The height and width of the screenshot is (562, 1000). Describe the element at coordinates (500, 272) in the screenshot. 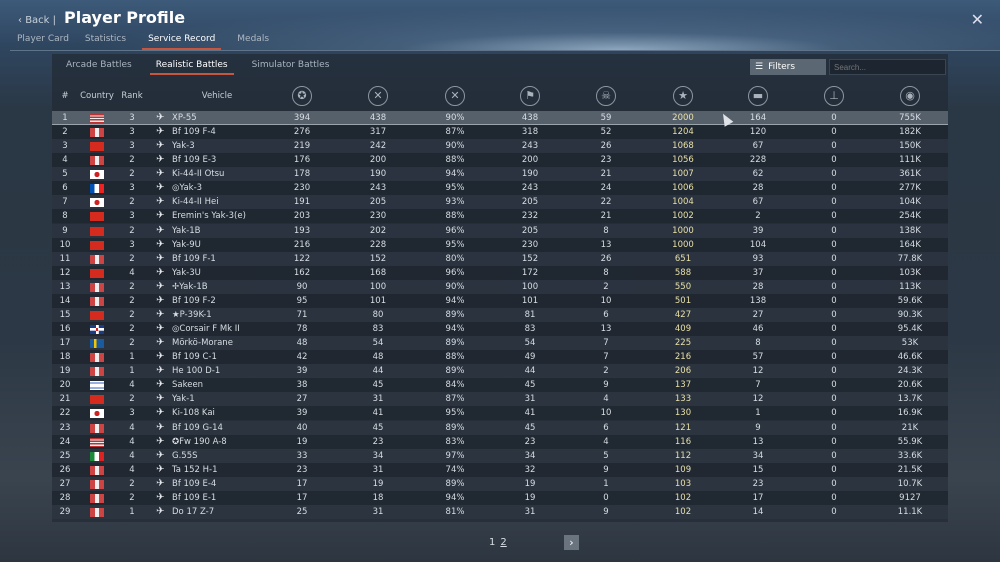

I see `table-row: 12 4 ✈ Yak-3U 162 168 96% 172 8 588 37 0 103K` at that location.